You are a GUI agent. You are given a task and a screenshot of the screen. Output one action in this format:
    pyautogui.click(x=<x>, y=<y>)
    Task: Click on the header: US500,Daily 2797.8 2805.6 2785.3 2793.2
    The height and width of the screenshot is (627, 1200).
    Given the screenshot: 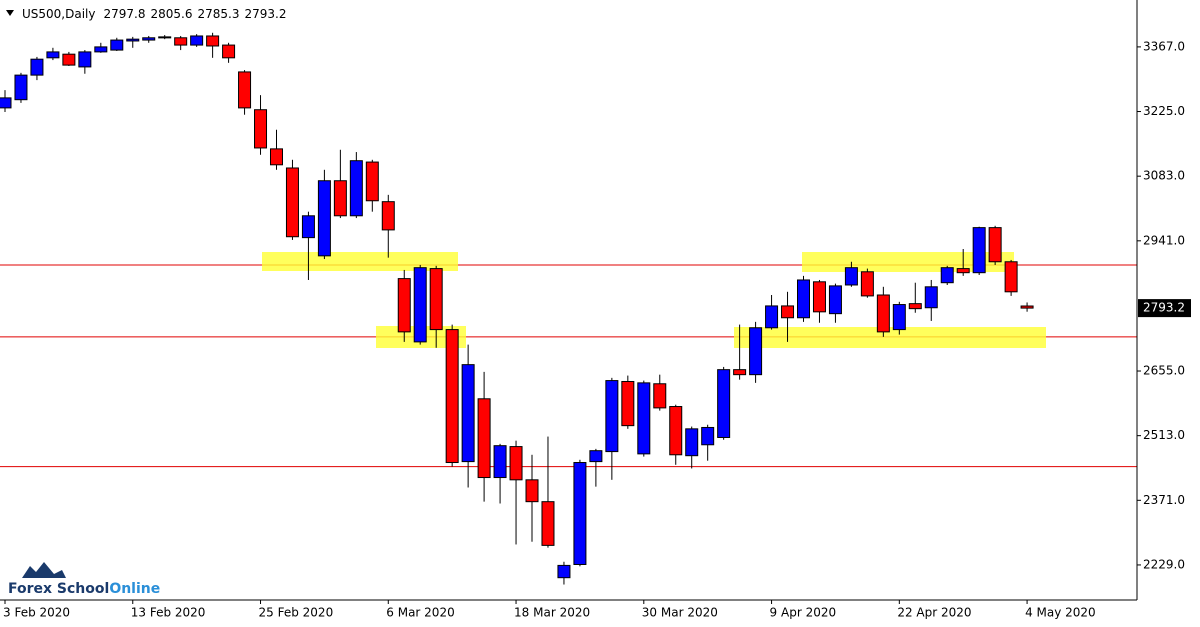 What is the action you would take?
    pyautogui.click(x=154, y=14)
    